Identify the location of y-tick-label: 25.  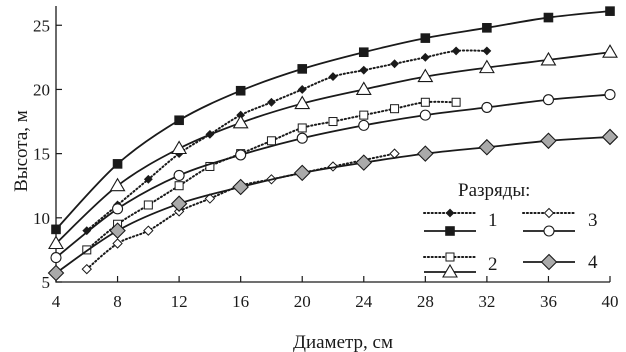
(41, 25).